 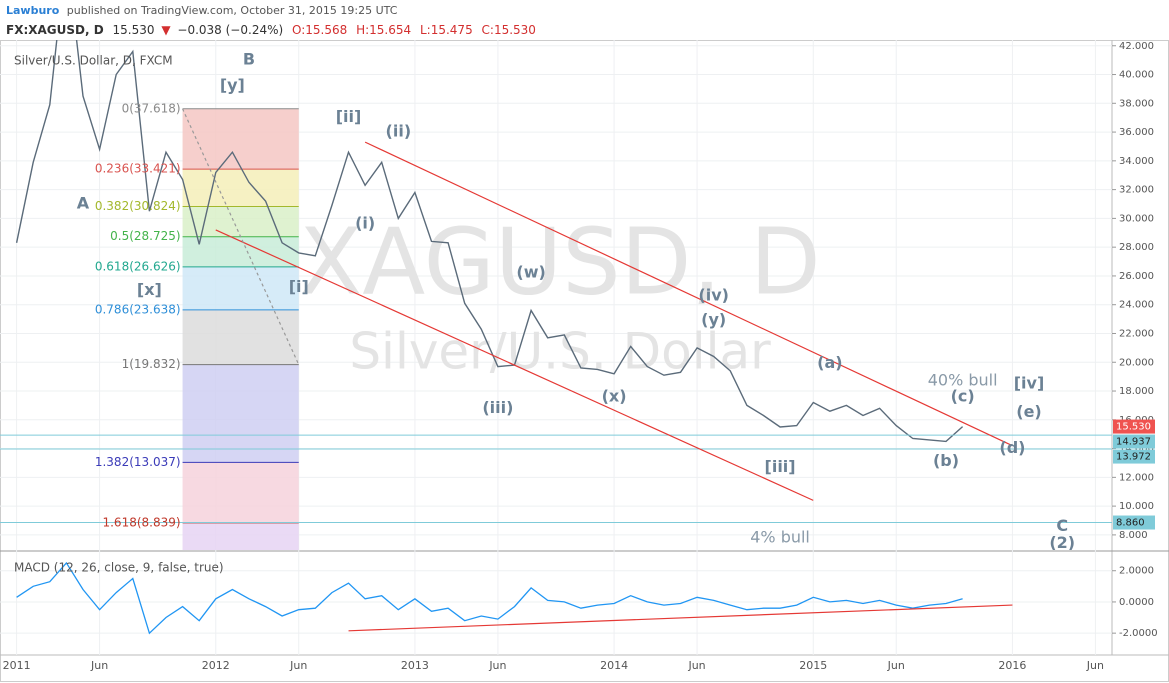 What do you see at coordinates (415, 665) in the screenshot?
I see `x-tick-label: 2013` at bounding box center [415, 665].